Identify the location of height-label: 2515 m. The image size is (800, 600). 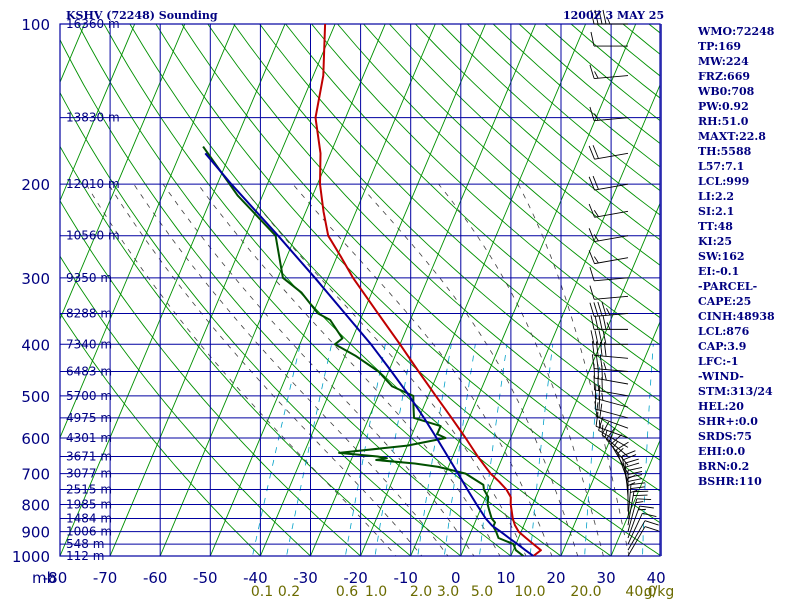
(89, 490).